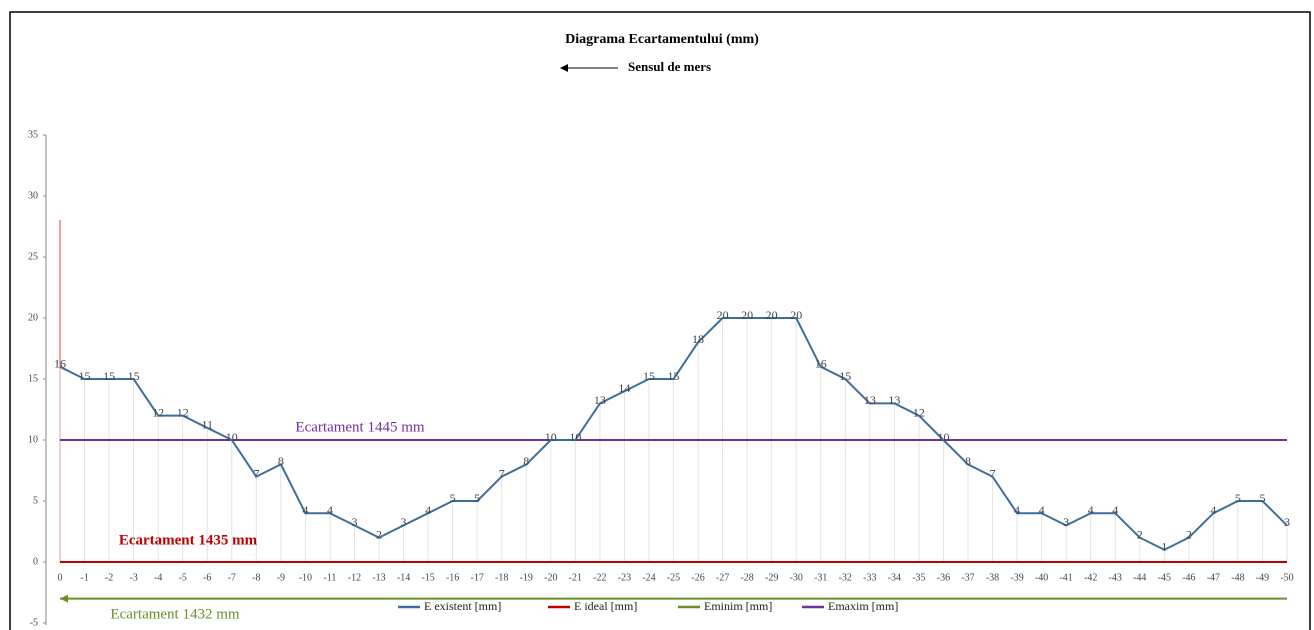 The image size is (1314, 630). I want to click on x-tick-label: -30, so click(796, 577).